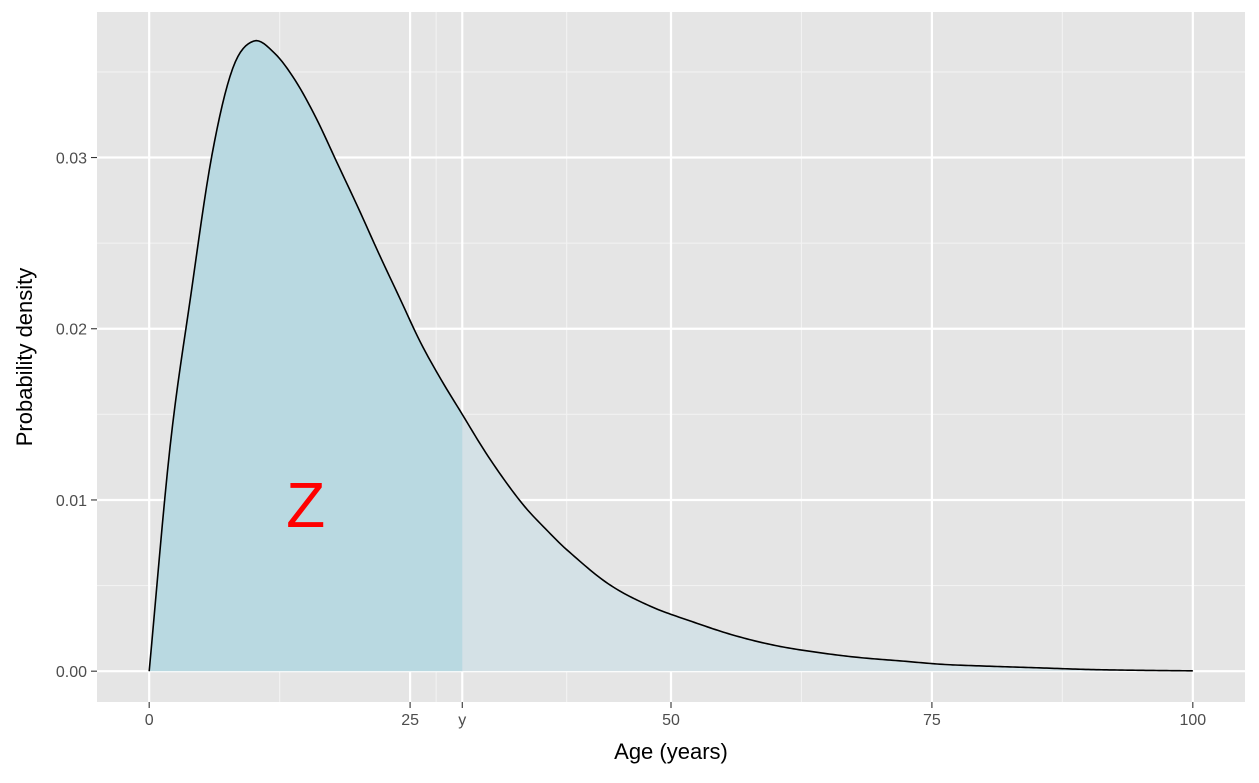  I want to click on y-axis-title: Probability density, so click(24, 357).